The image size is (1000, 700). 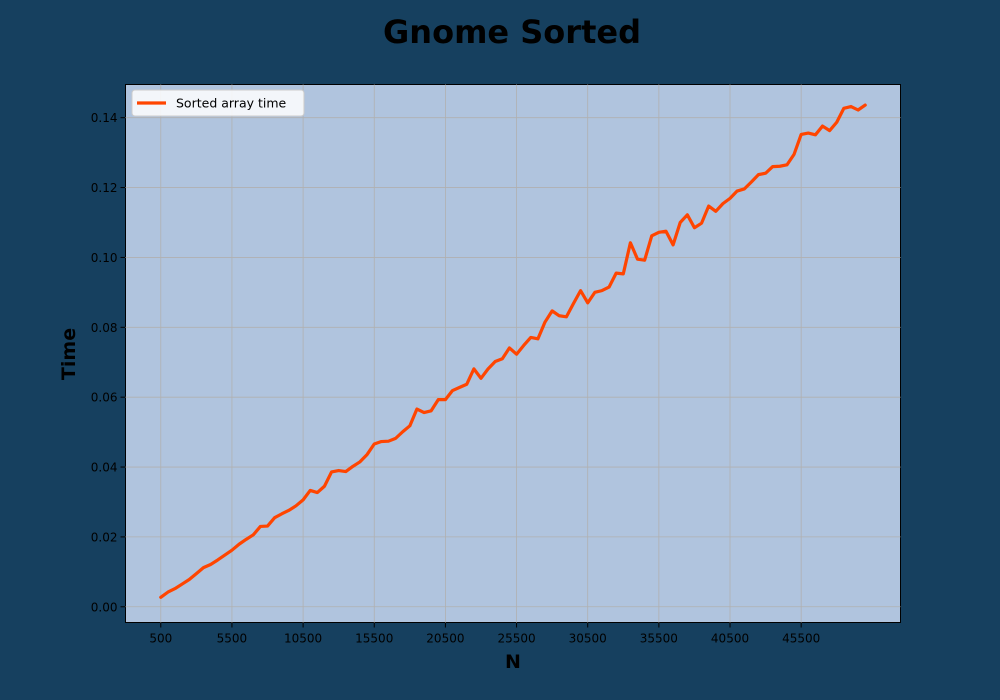 I want to click on x-tick-label: 20500, so click(x=445, y=639).